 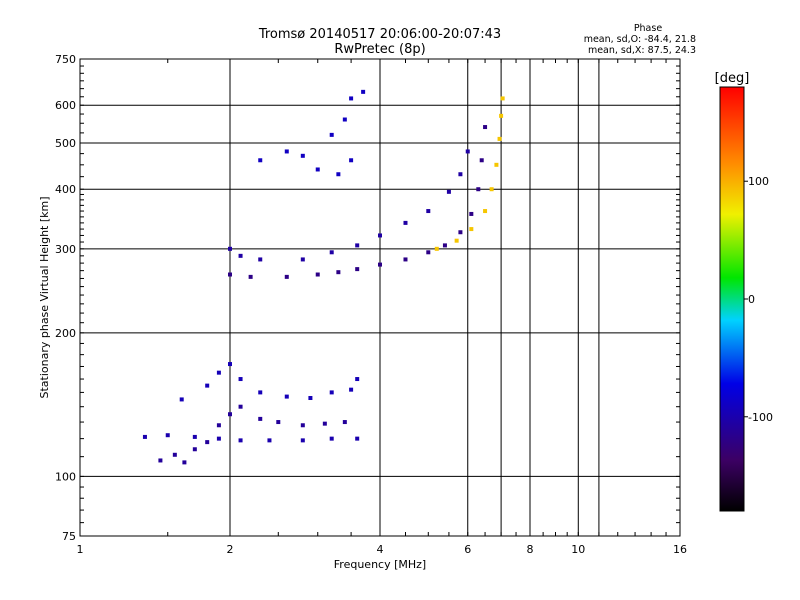 I want to click on chart-subtitle: RwPretec (8p), so click(x=380, y=49).